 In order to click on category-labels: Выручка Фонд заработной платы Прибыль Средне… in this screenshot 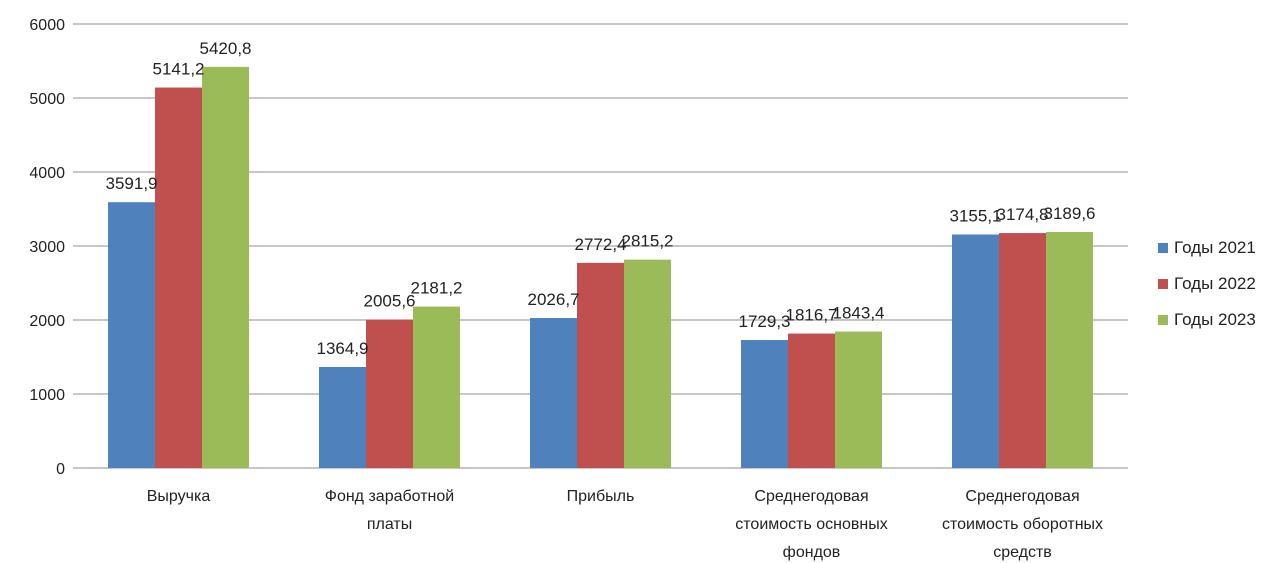, I will do `click(625, 524)`.